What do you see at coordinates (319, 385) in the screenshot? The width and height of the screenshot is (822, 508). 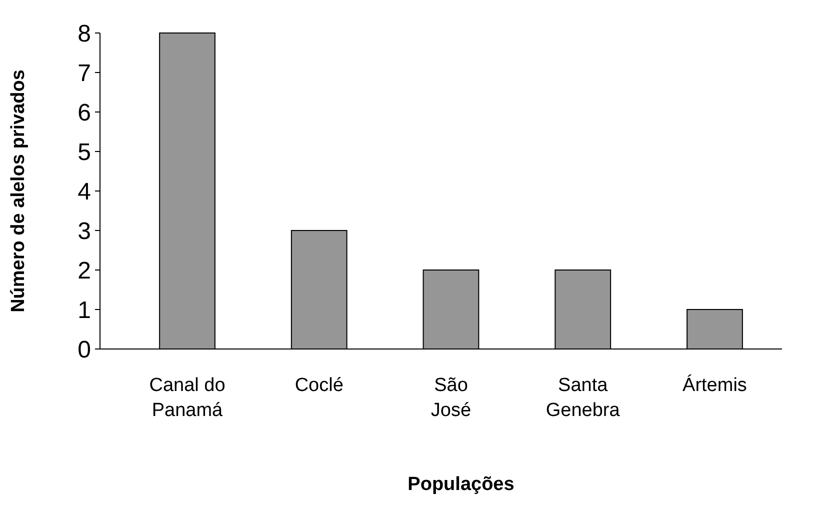 I see `x-tick-label: Coclé` at bounding box center [319, 385].